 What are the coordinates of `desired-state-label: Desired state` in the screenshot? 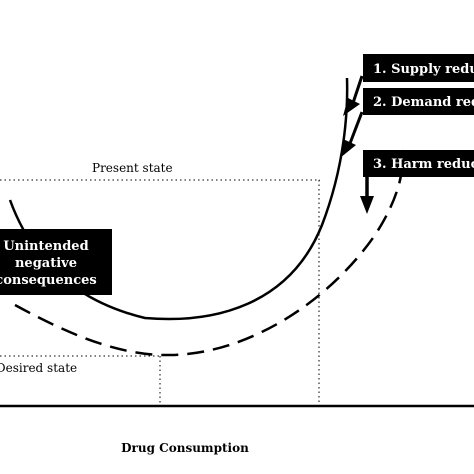 It's located at (38, 368).